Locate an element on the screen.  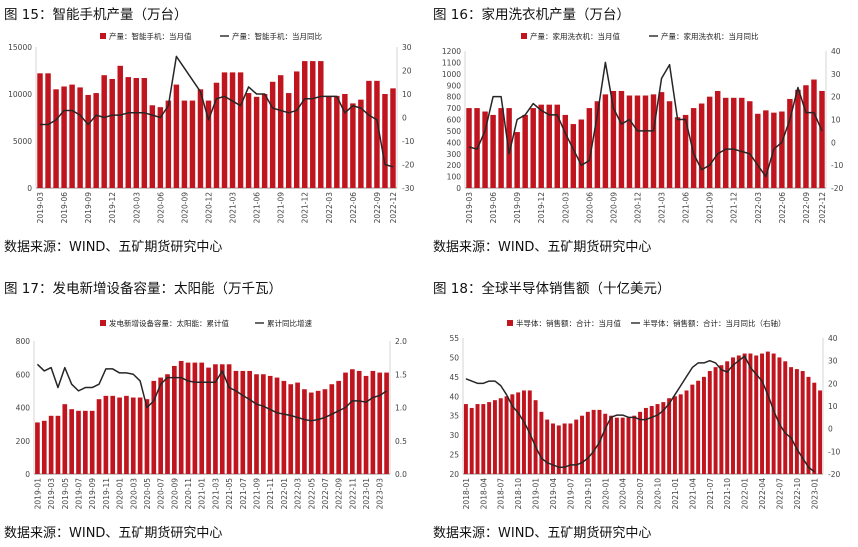
x-tick-label: 2021-09 is located at coordinates (257, 494).